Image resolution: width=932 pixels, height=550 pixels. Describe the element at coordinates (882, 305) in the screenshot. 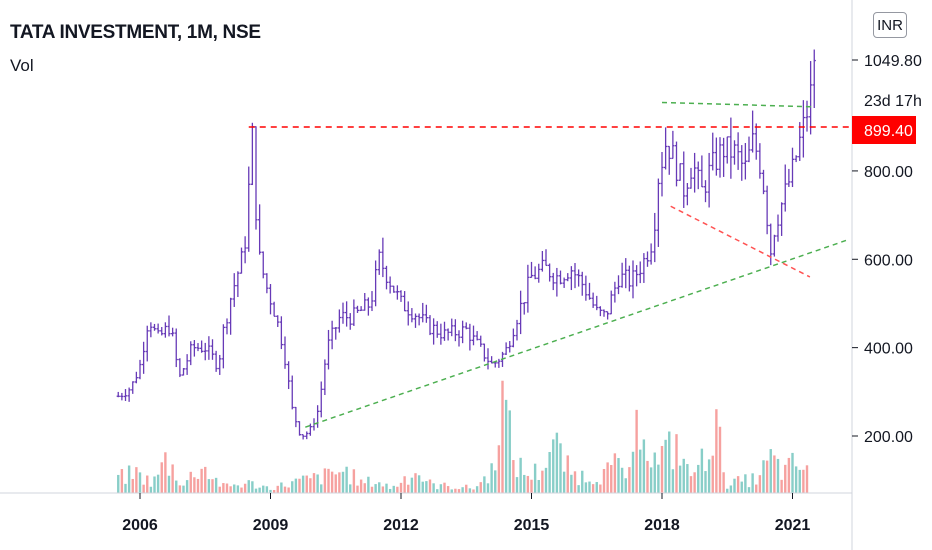

I see `price-scale: 800.00 600.00 400.00 200.00` at that location.